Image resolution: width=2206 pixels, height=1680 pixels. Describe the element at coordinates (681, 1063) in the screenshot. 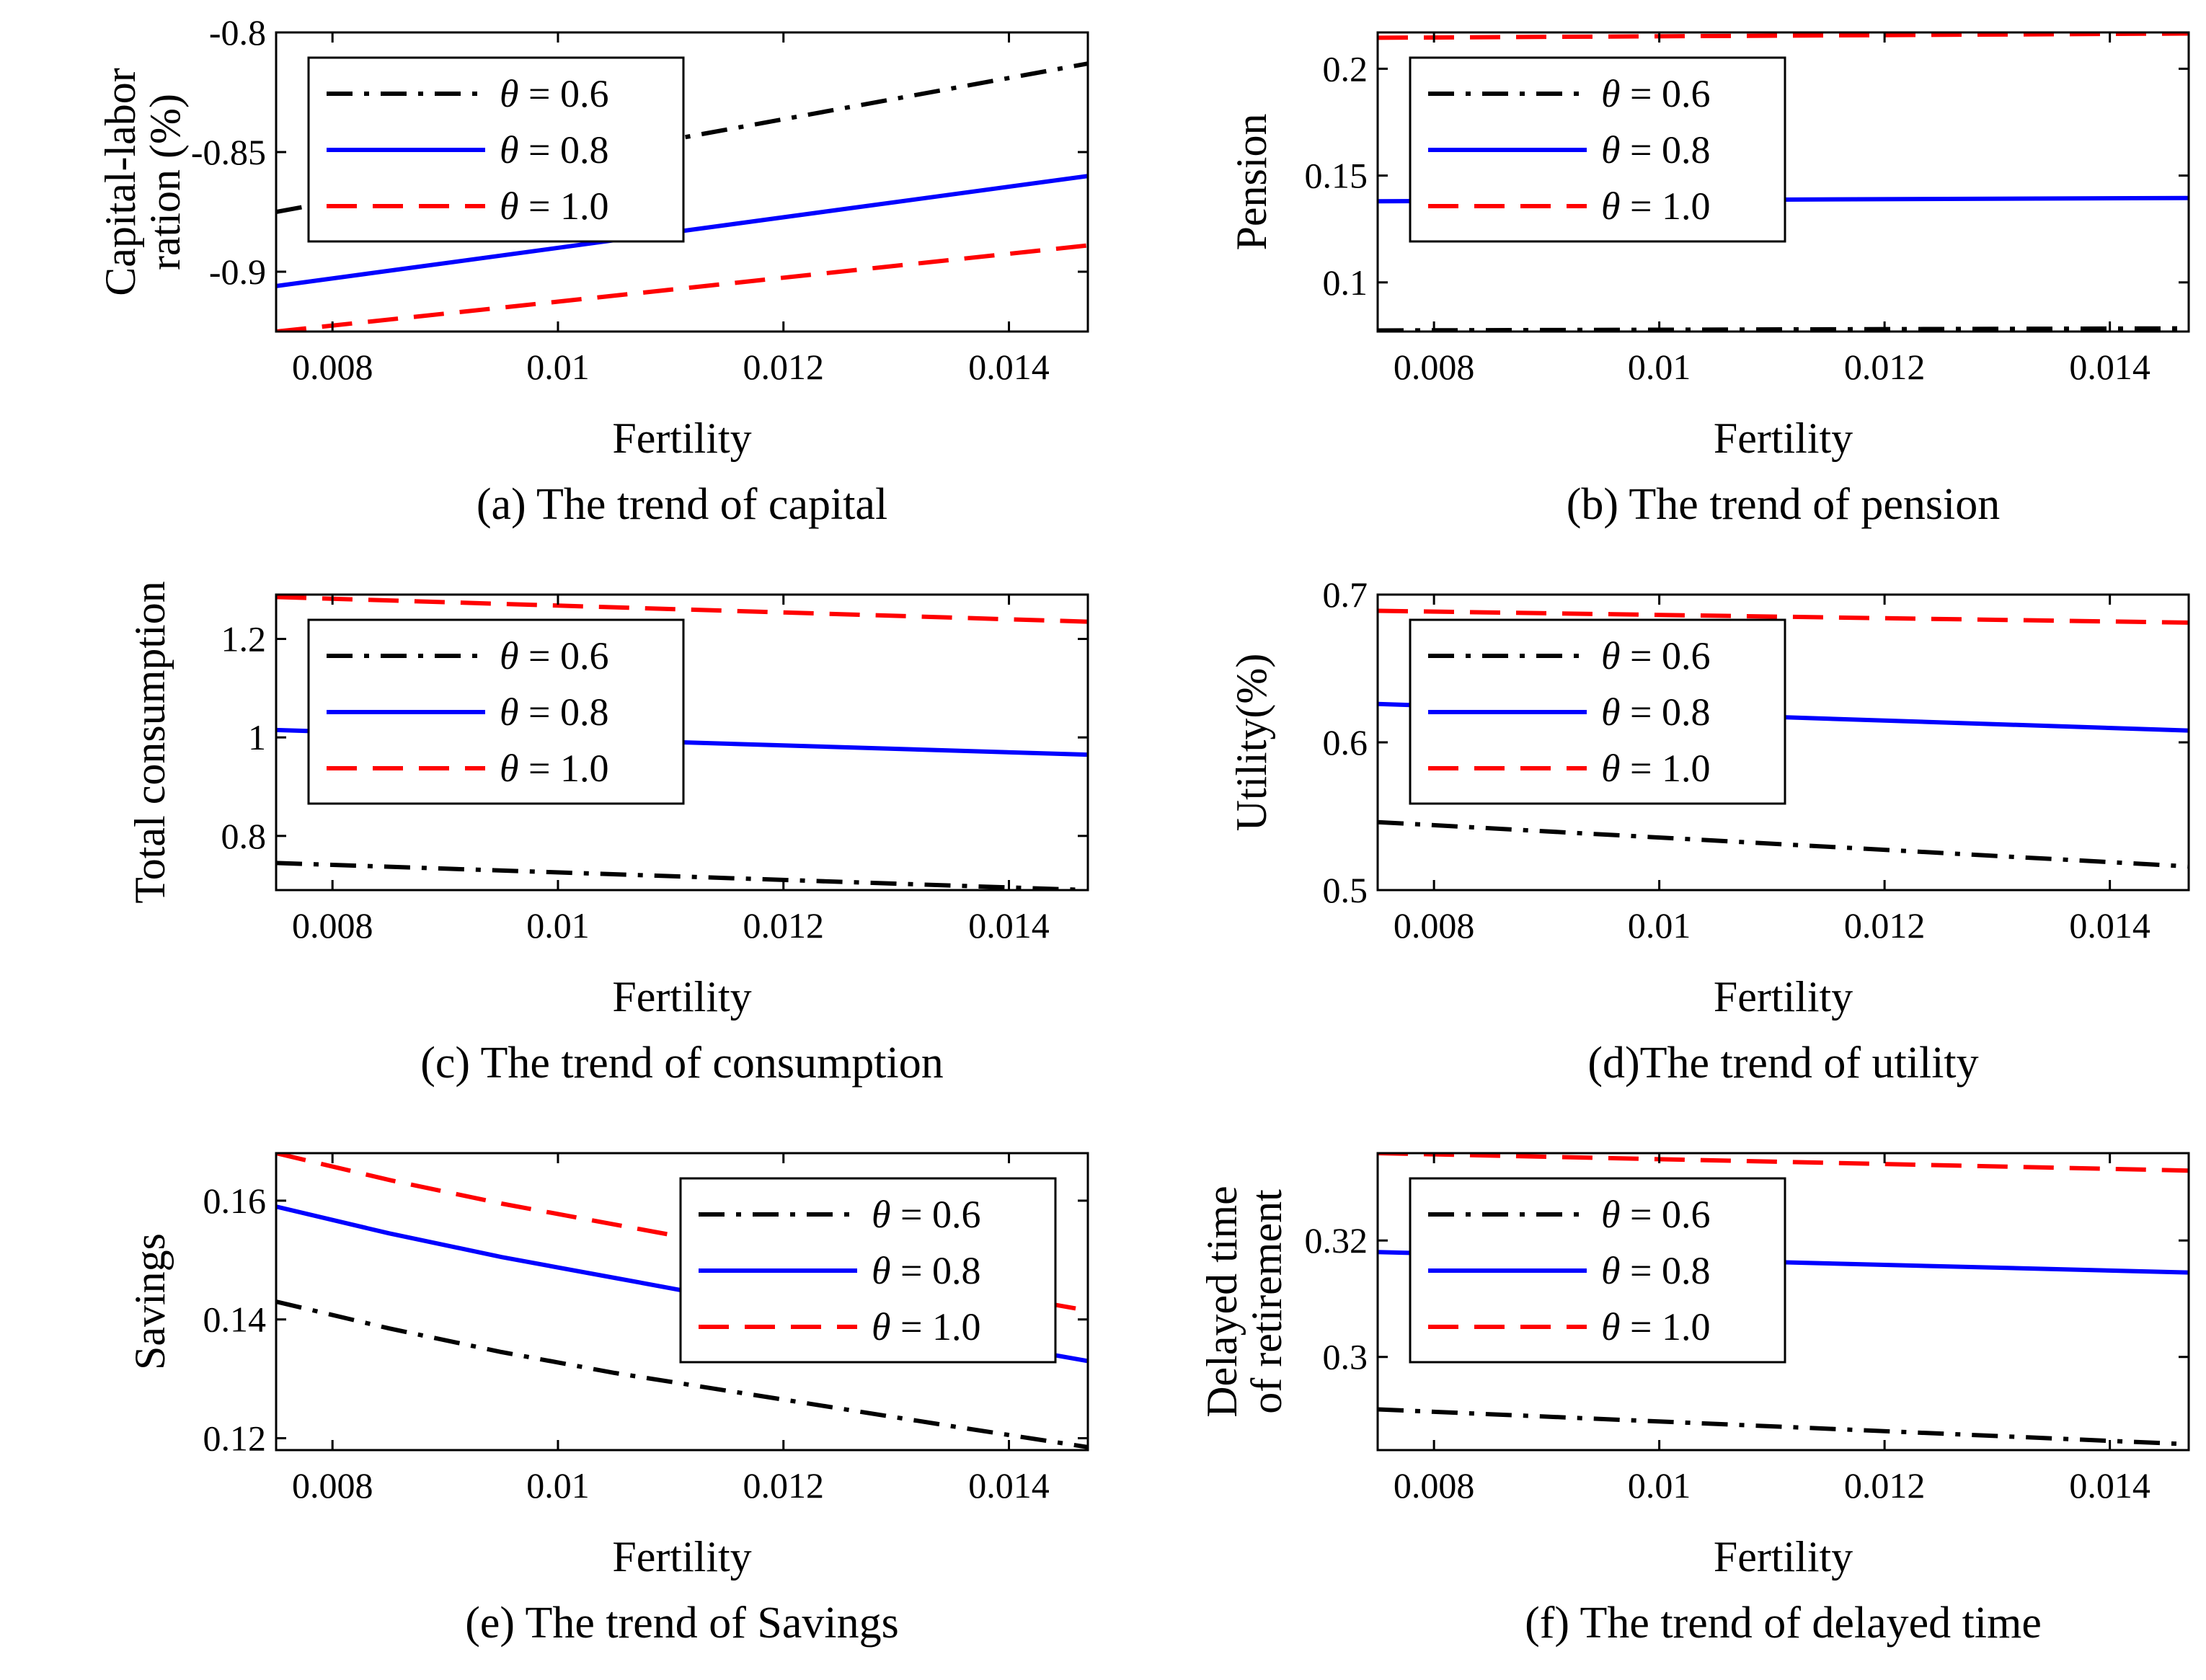

I see `subplot-caption: (c) The trend of consumption` at that location.